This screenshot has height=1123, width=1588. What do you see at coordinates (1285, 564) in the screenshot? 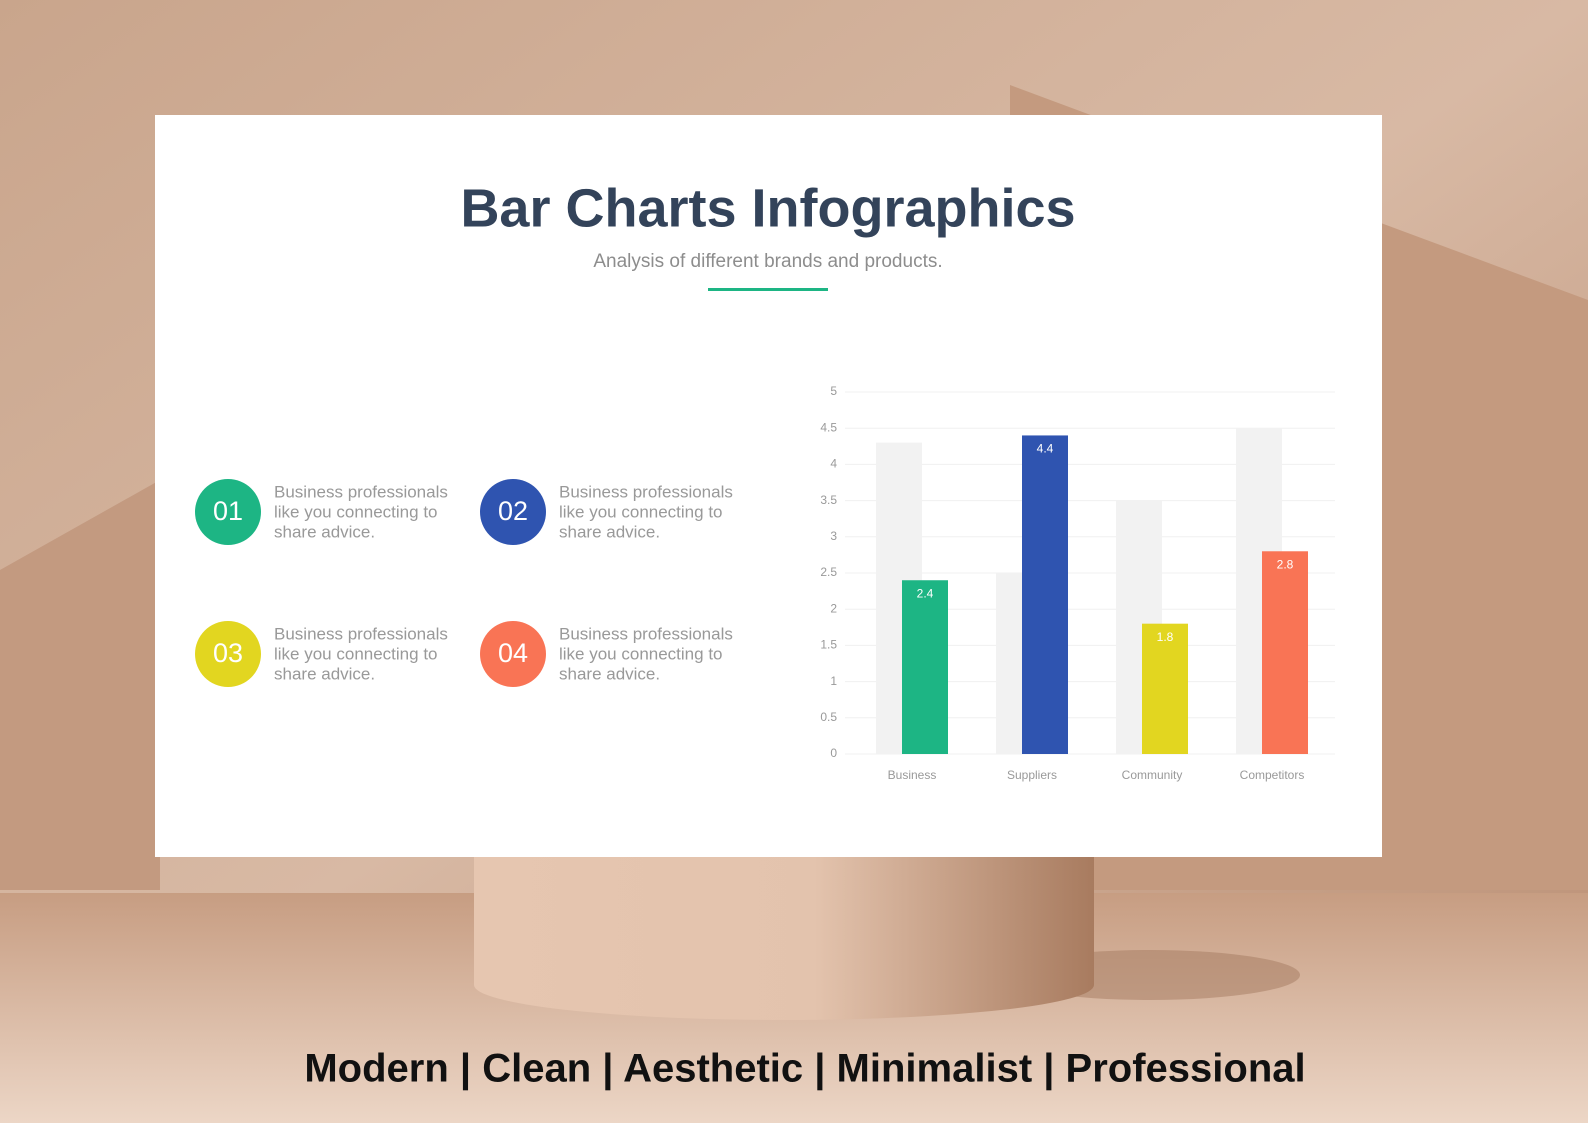
I see `value-label: 2.8` at bounding box center [1285, 564].